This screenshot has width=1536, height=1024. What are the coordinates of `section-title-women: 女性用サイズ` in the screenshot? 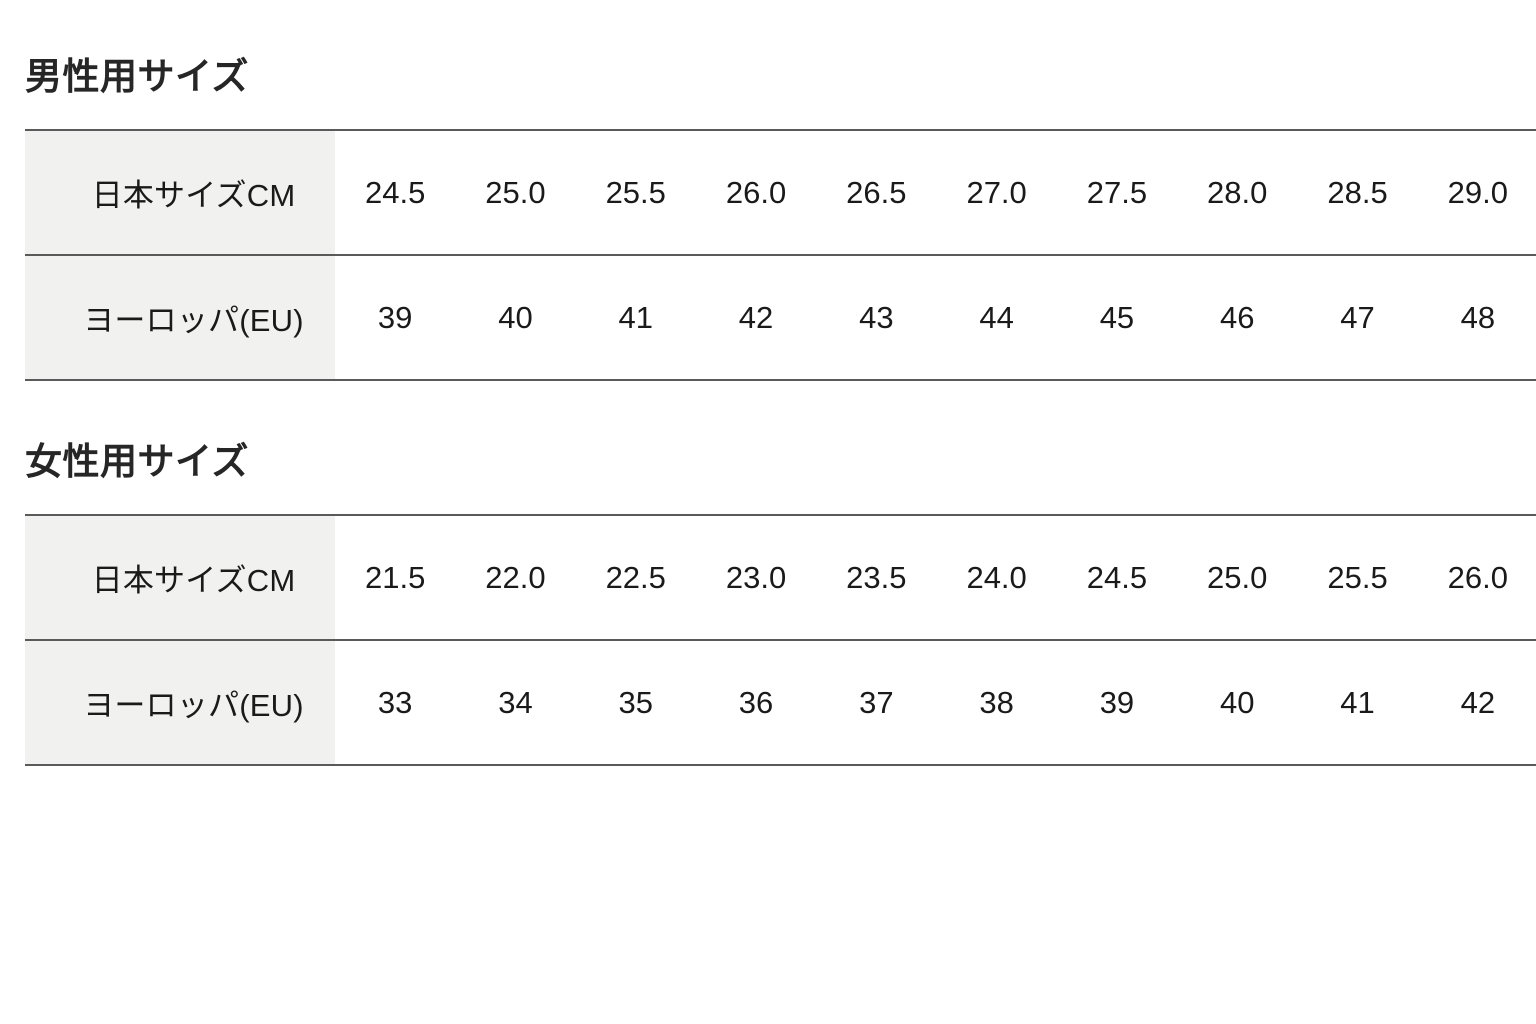 It's located at (137, 461).